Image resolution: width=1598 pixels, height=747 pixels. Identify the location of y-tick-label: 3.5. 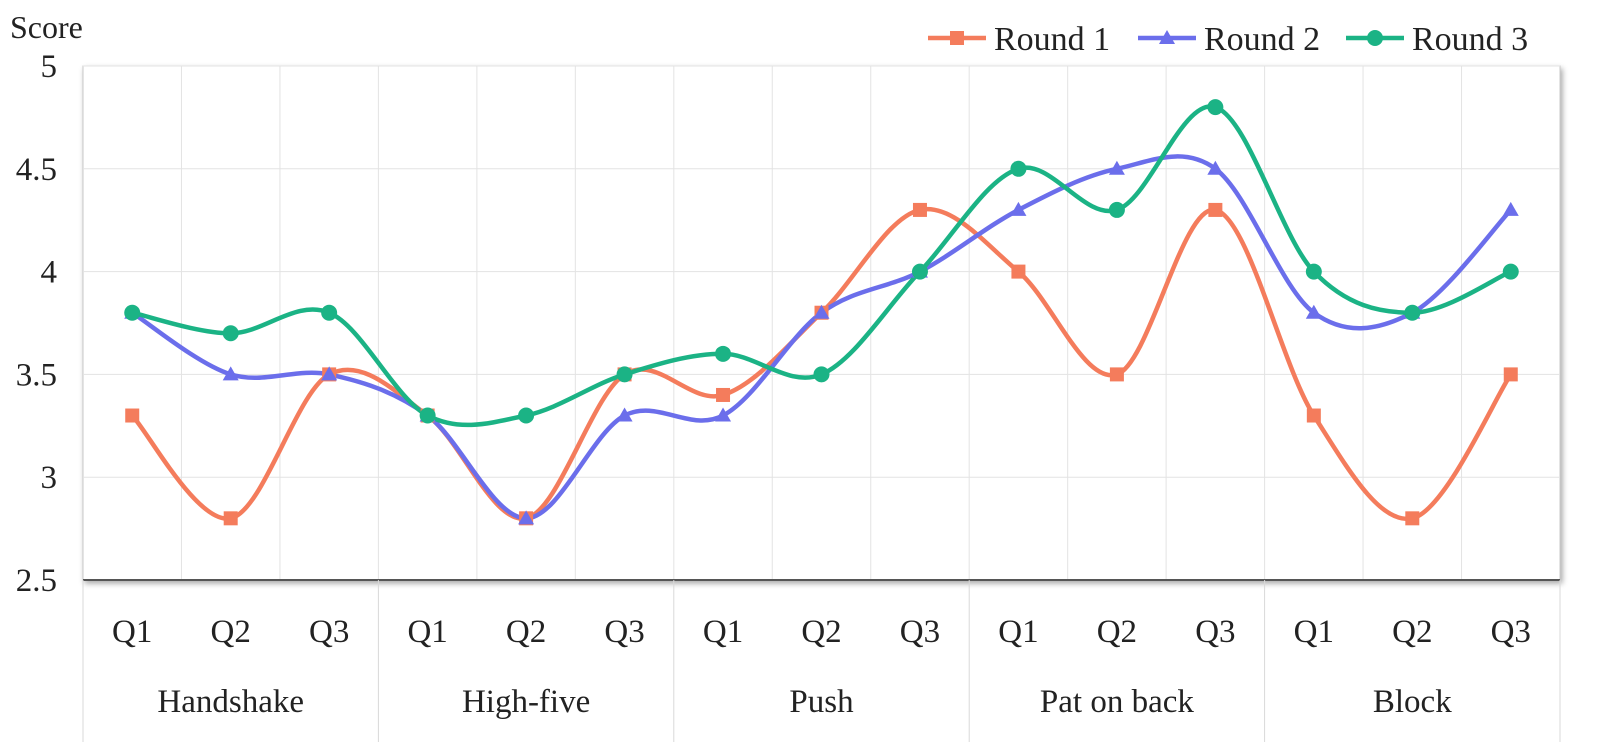
(36, 375).